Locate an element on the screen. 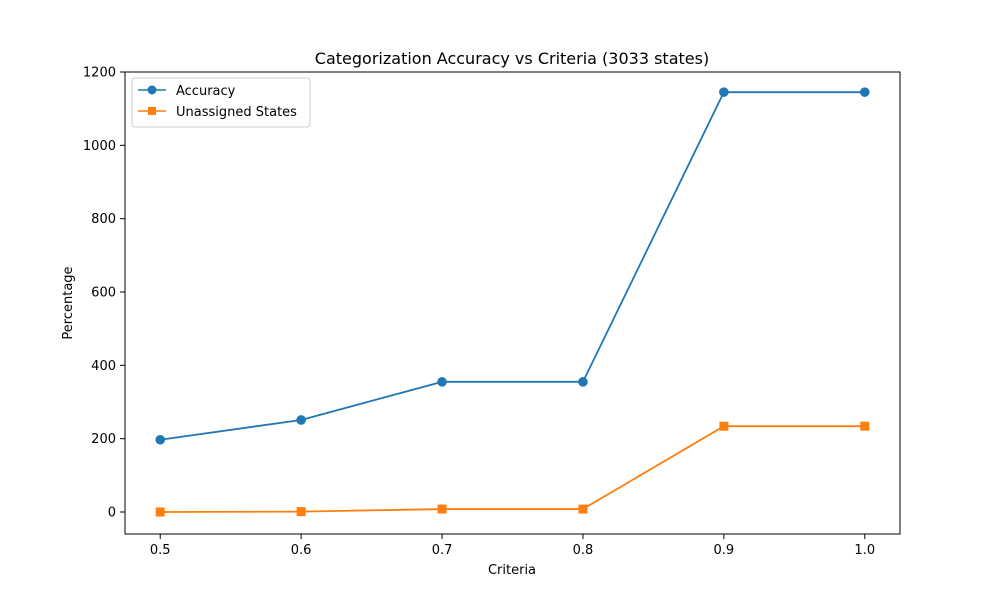 This screenshot has height=600, width=1000. x-axis: 0.5 0.6 0.7 0.8 0.9 1.0 is located at coordinates (512, 546).